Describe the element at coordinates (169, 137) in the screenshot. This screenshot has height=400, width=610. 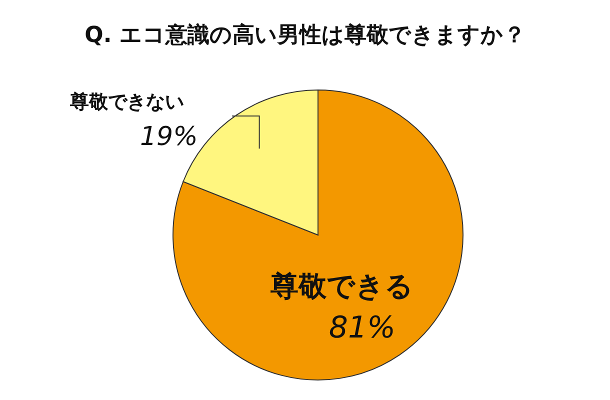
I see `data-label: 19%` at that location.